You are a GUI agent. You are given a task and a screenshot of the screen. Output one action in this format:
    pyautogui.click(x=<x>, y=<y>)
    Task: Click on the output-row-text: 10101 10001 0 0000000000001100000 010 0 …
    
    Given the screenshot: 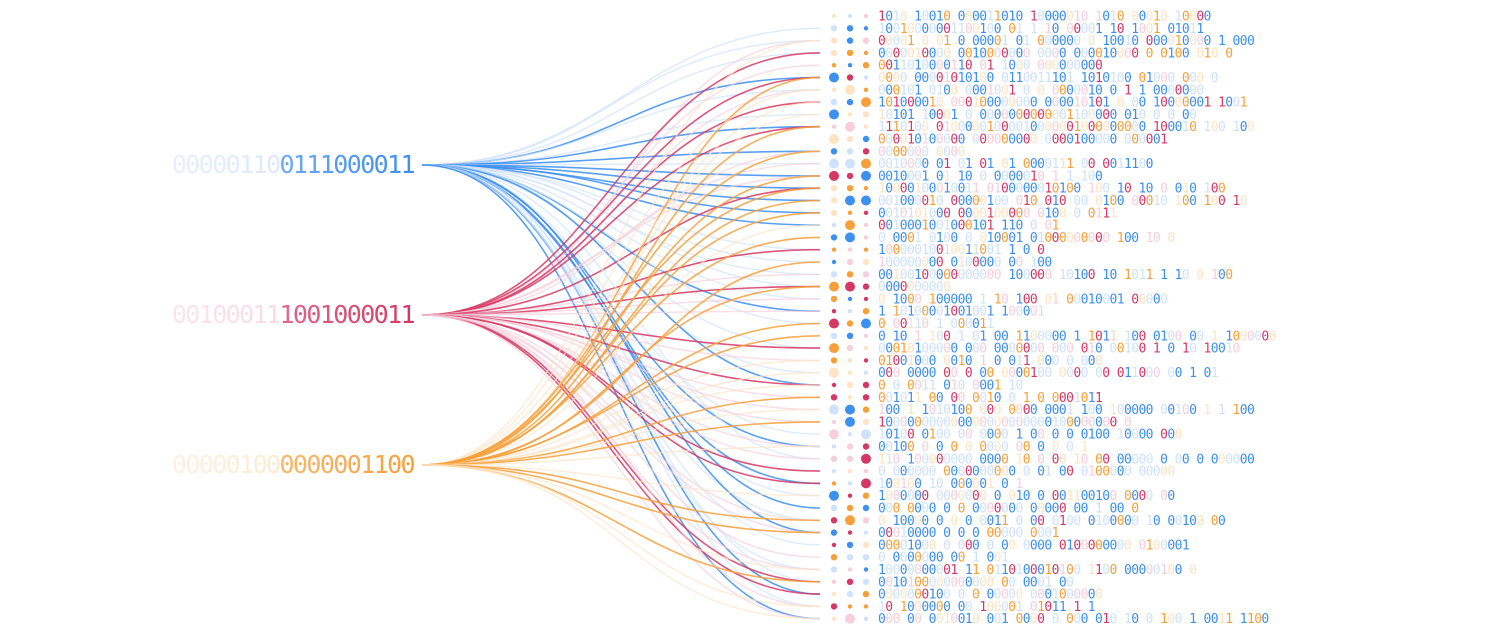 What is the action you would take?
    pyautogui.click(x=1037, y=115)
    